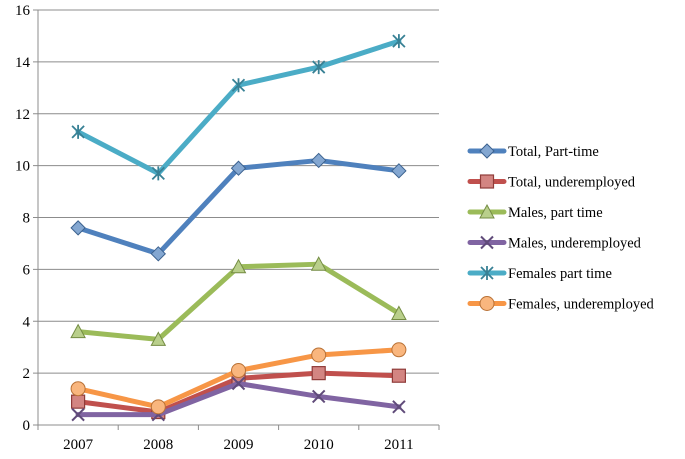 The width and height of the screenshot is (685, 459). What do you see at coordinates (398, 445) in the screenshot?
I see `x-tick-label: 2011` at bounding box center [398, 445].